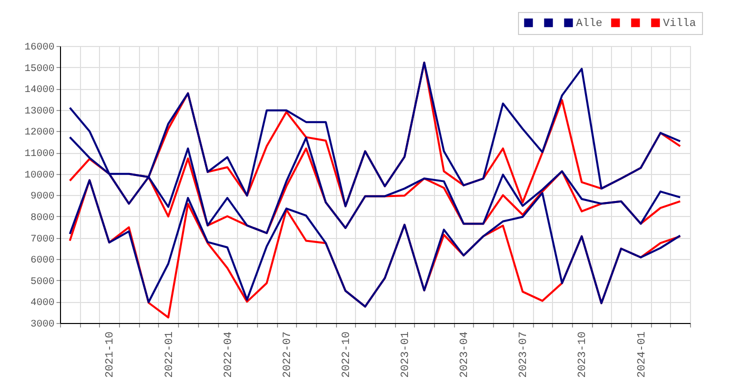 The height and width of the screenshot is (385, 750). I want to click on x-tick-label: 2022-01, so click(170, 354).